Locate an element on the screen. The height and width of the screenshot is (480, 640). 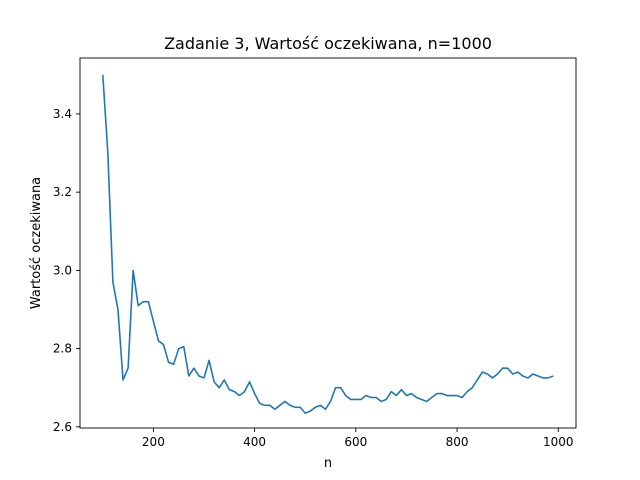
x-axis-label: n is located at coordinates (328, 463).